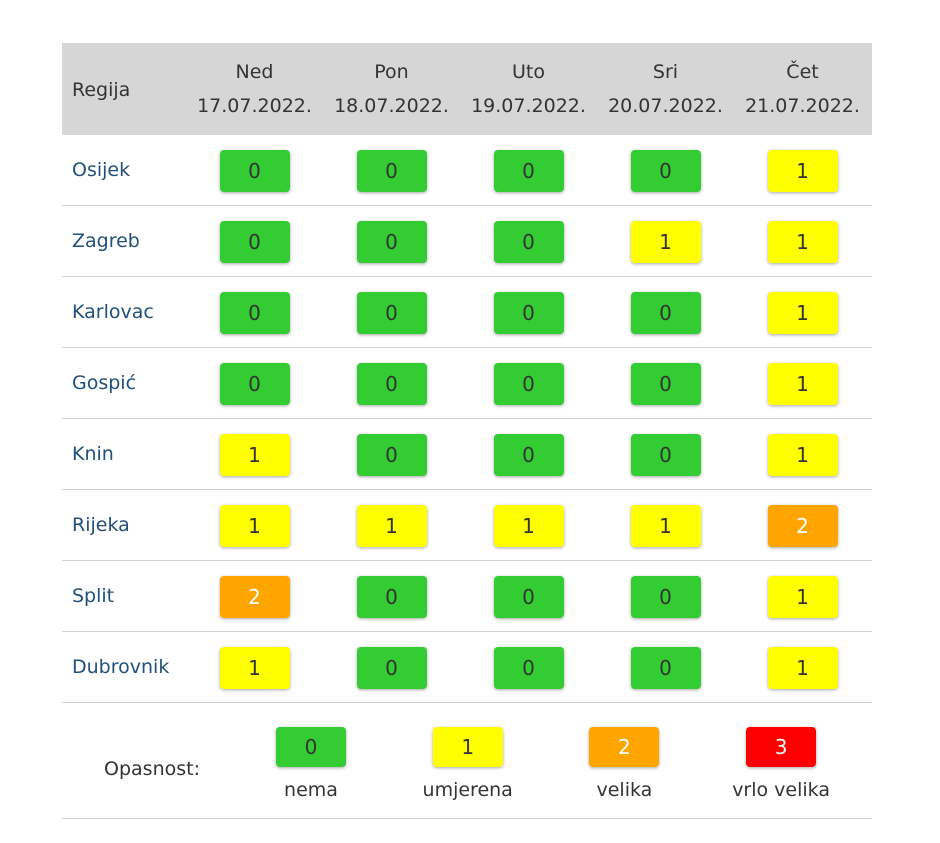 The image size is (940, 843). Describe the element at coordinates (802, 106) in the screenshot. I see `header-date: 21.07.2022.` at that location.